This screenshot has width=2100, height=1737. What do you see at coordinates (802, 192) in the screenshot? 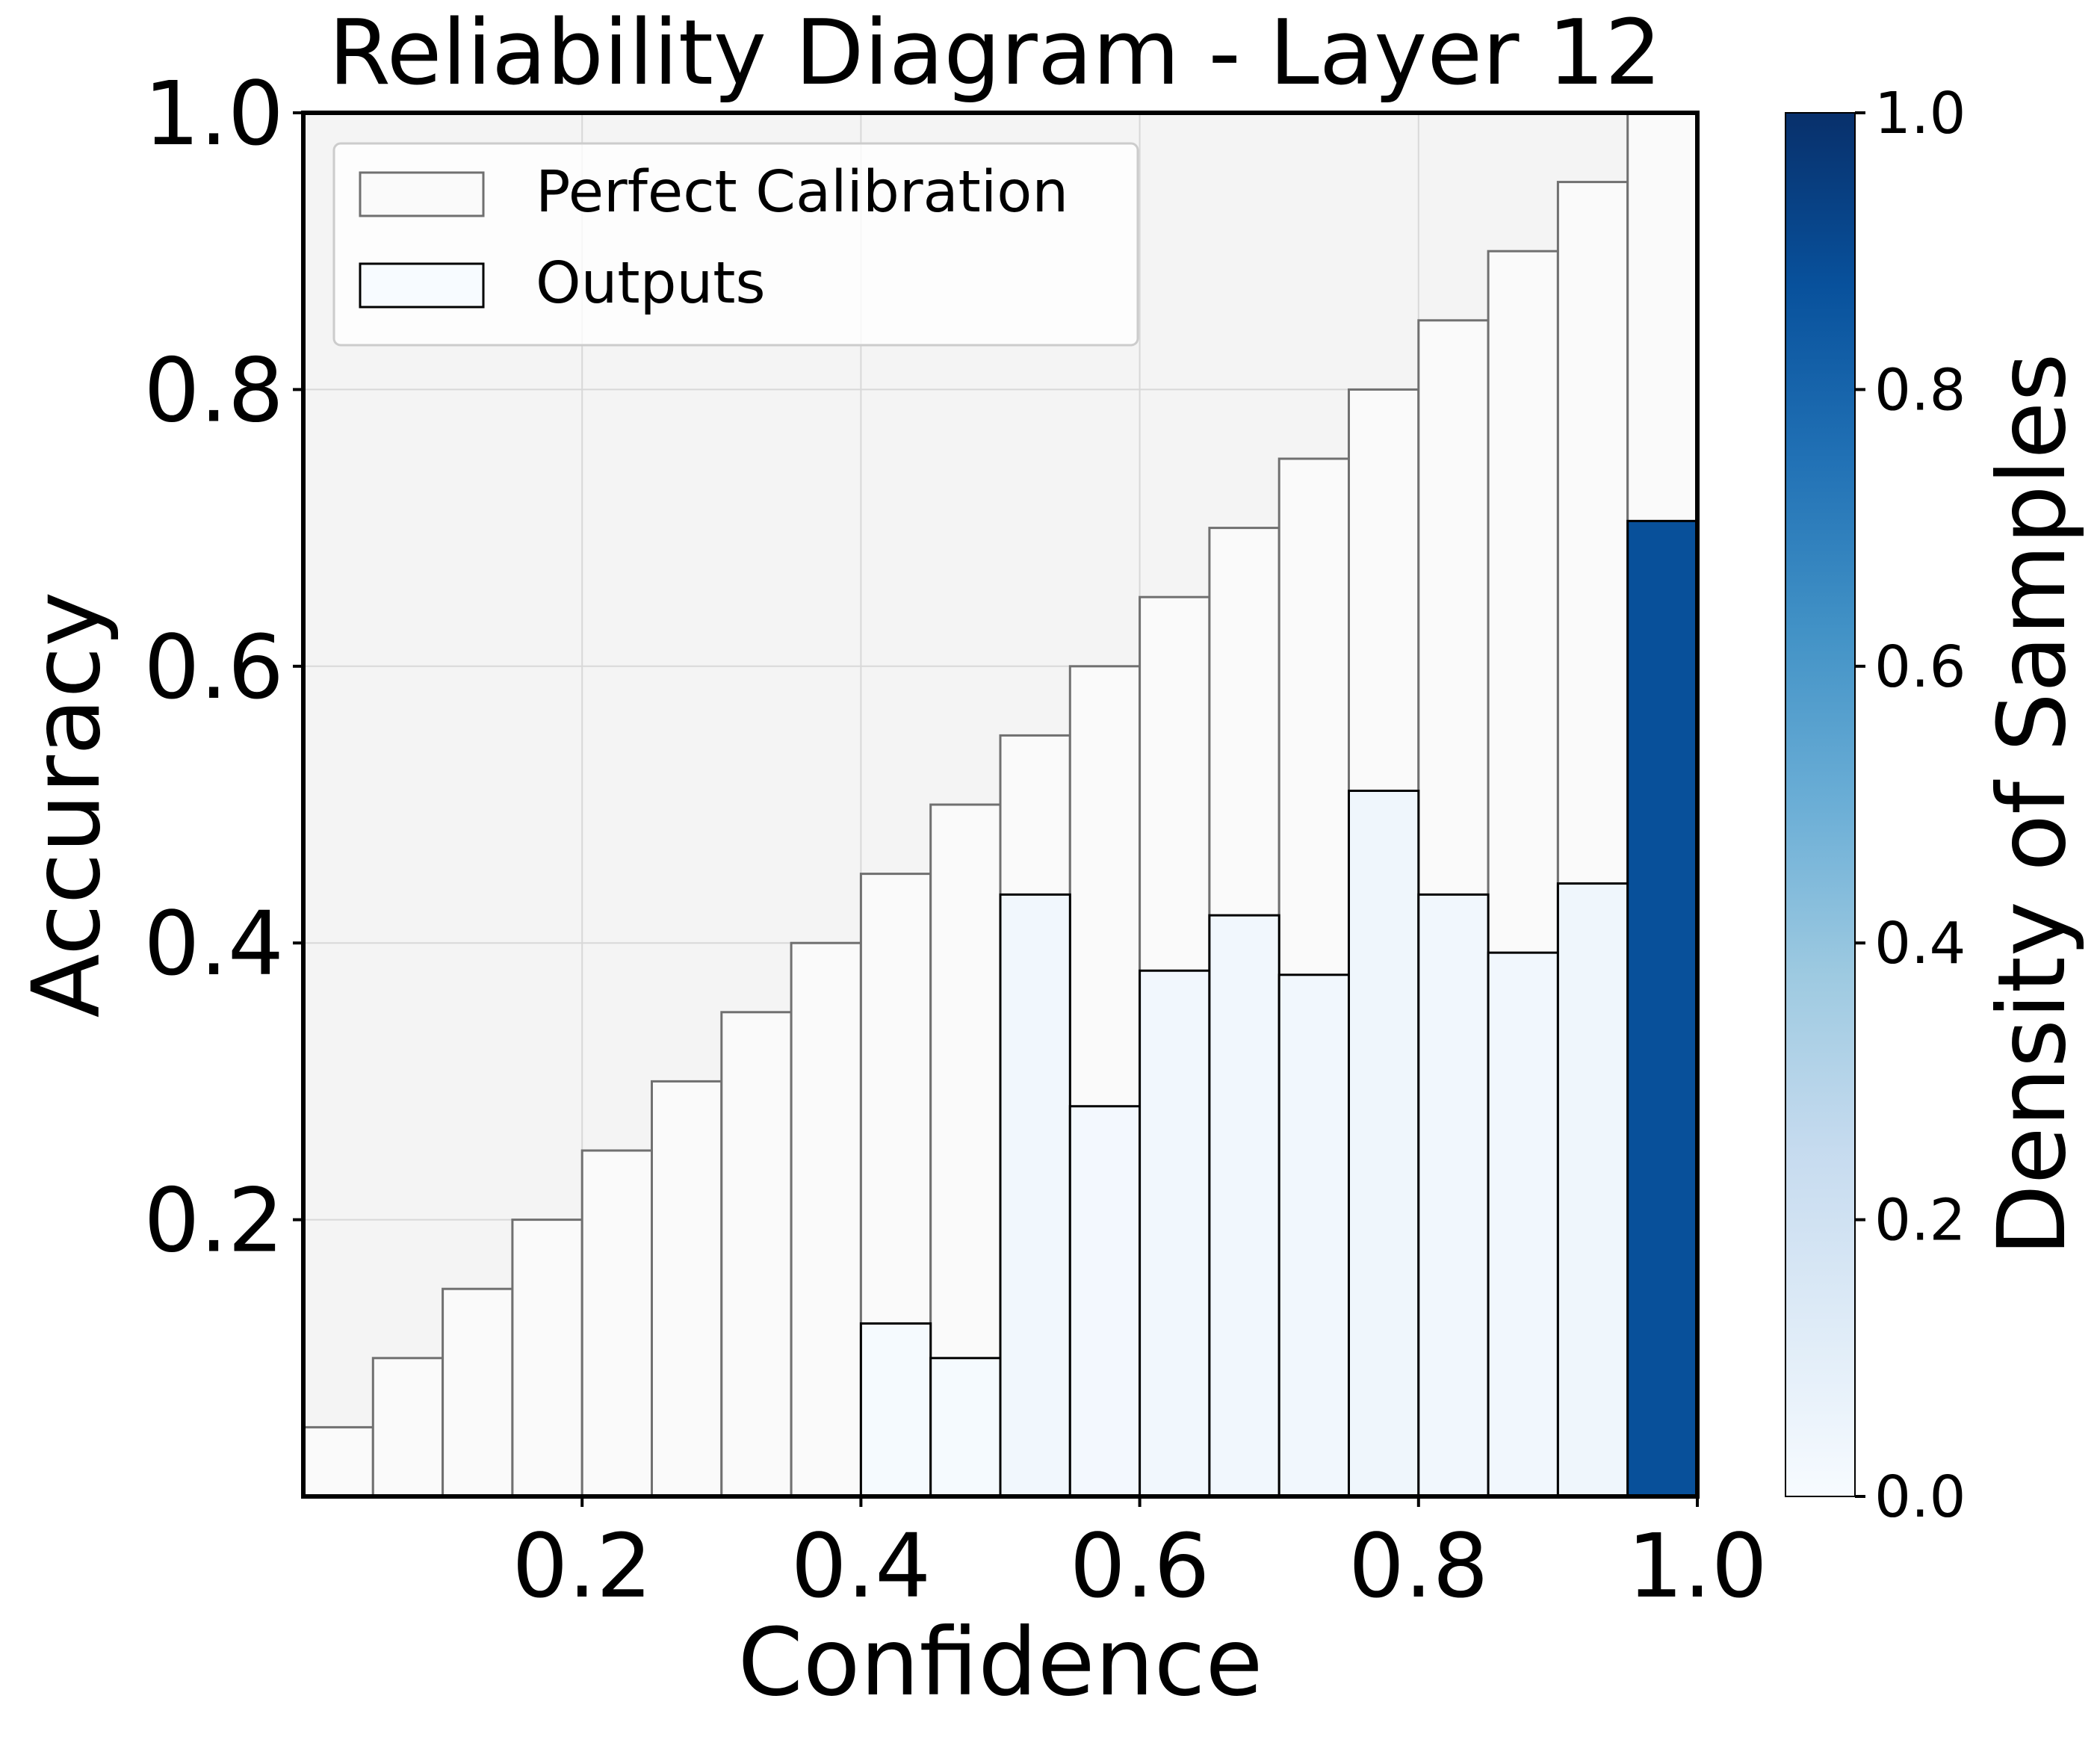
I see `legend-label-perfect-calibration: Perfect Calibration` at bounding box center [802, 192].